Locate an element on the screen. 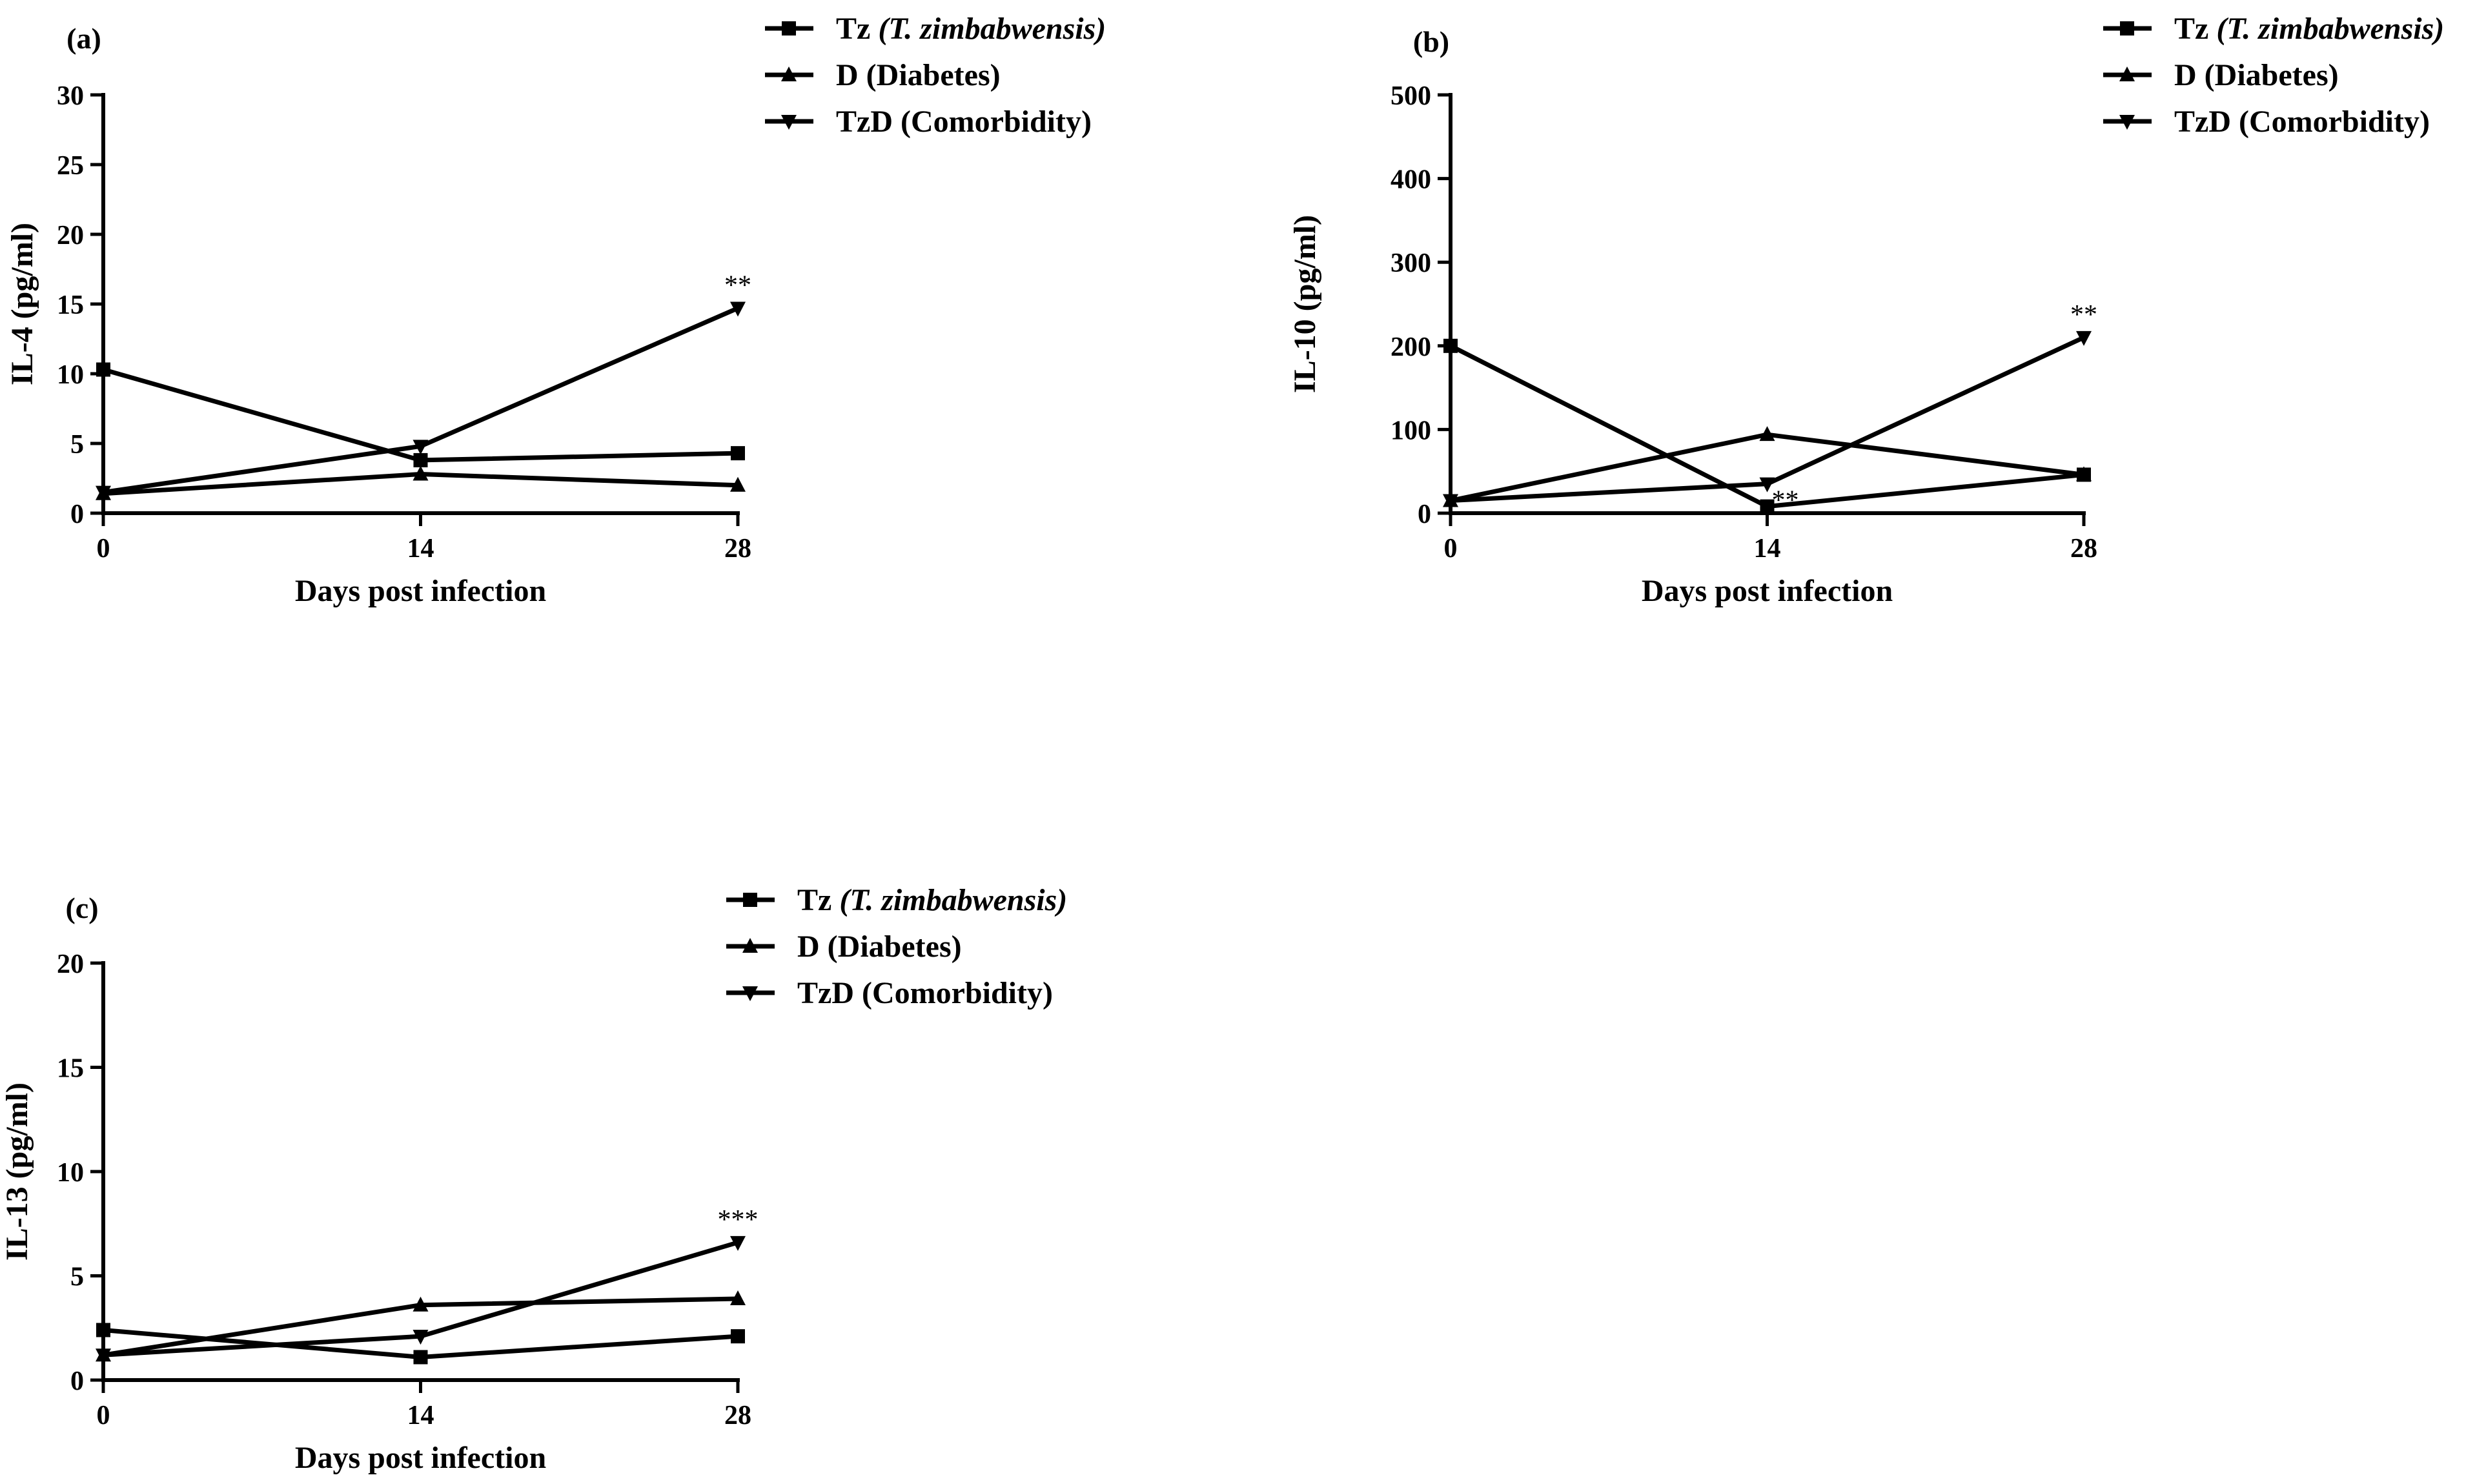  y-tick-label: 300 is located at coordinates (1411, 263).